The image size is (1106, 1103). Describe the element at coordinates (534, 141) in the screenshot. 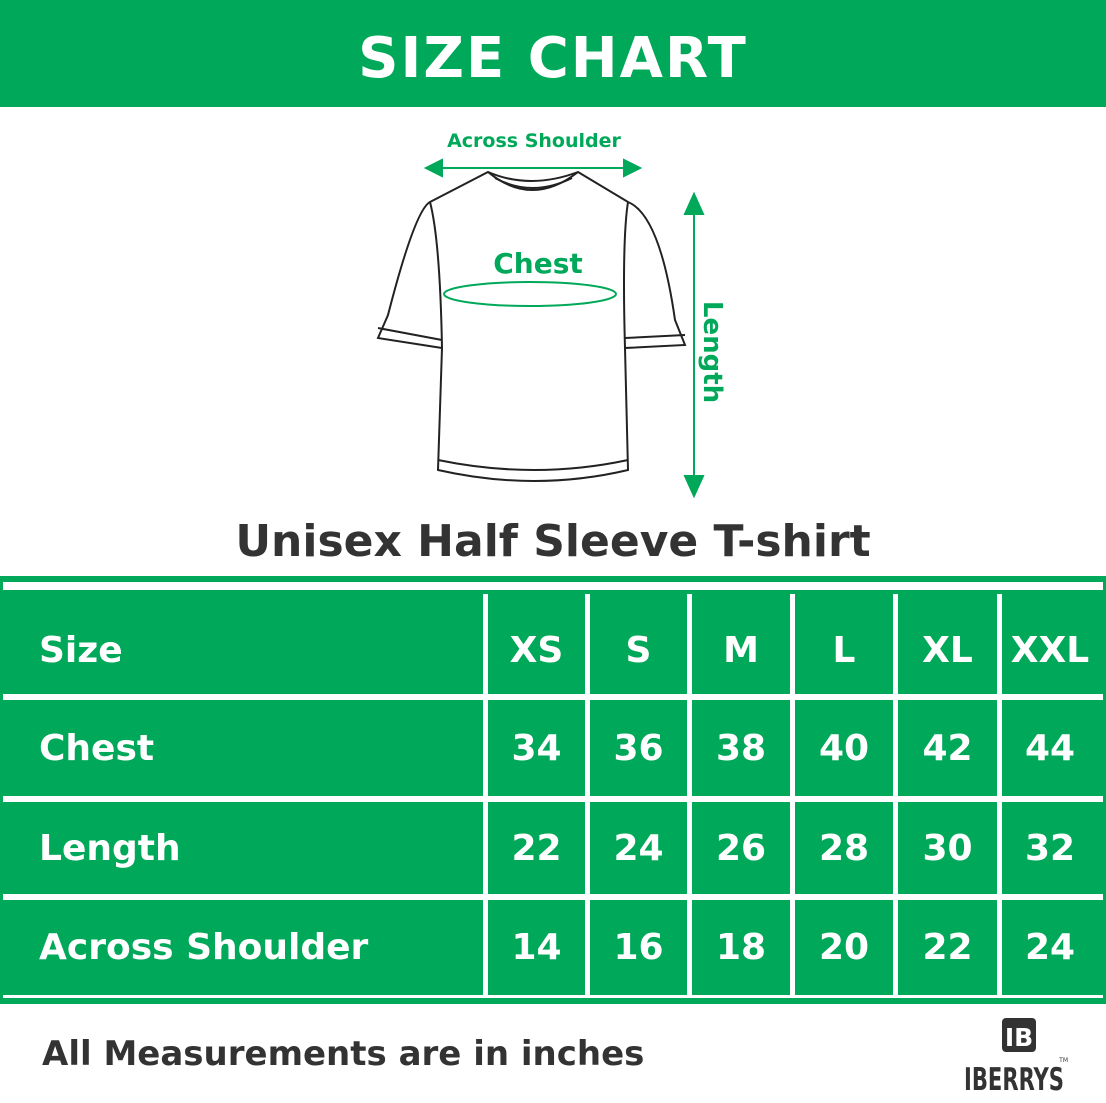

I see `across-shoulder-label: Across Shoulder` at that location.